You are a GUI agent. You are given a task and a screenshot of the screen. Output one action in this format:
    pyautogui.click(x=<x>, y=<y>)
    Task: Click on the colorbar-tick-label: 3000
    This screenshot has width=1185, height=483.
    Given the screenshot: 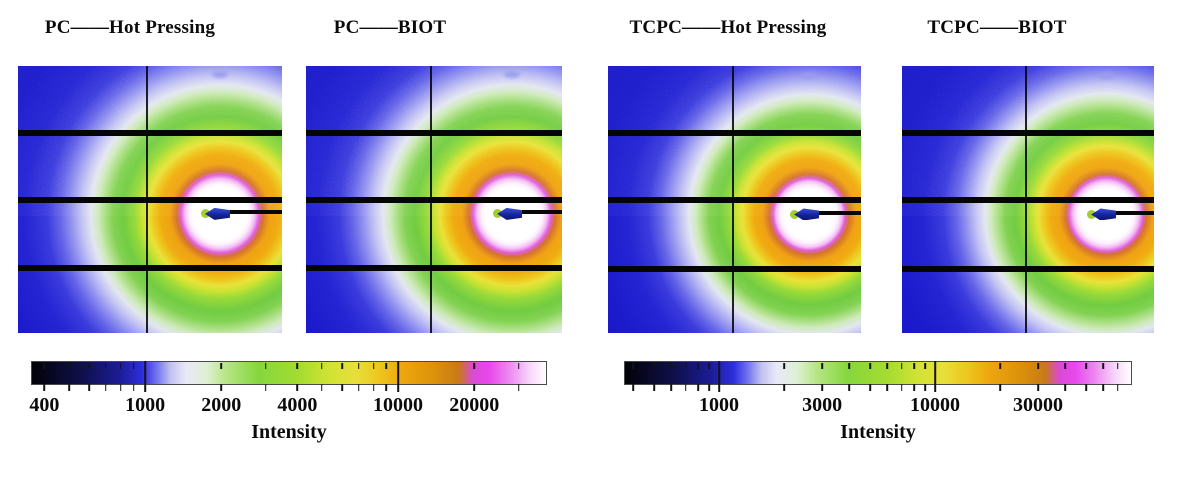 What is the action you would take?
    pyautogui.click(x=822, y=405)
    